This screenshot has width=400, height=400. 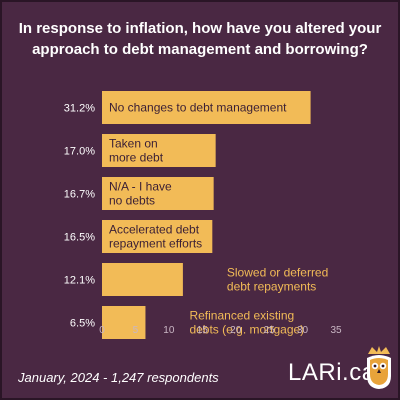 I want to click on x-tick-6: 30, so click(x=303, y=330).